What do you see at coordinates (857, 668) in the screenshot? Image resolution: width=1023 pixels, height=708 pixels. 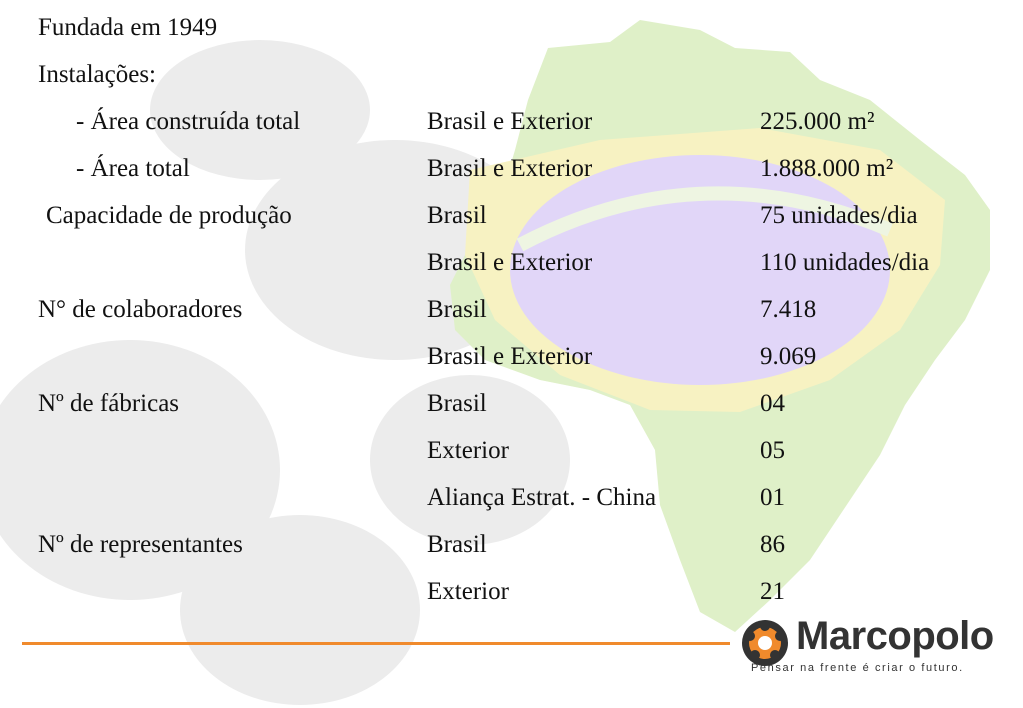 I see `logo-tagline: Pensar na frente é criar o futuro.` at bounding box center [857, 668].